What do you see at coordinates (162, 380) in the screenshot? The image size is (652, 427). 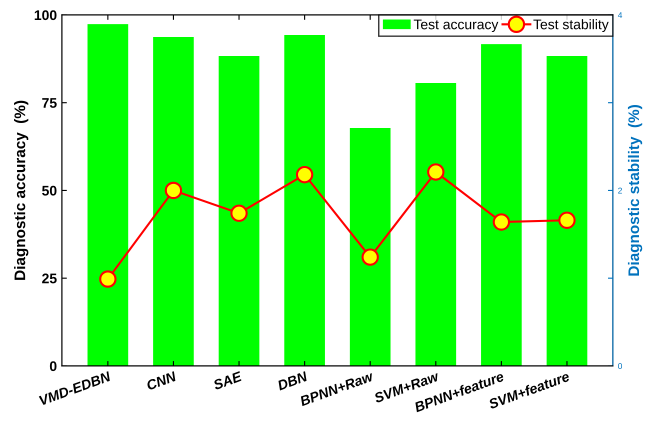 I see `x-tick-label: CNN` at bounding box center [162, 380].